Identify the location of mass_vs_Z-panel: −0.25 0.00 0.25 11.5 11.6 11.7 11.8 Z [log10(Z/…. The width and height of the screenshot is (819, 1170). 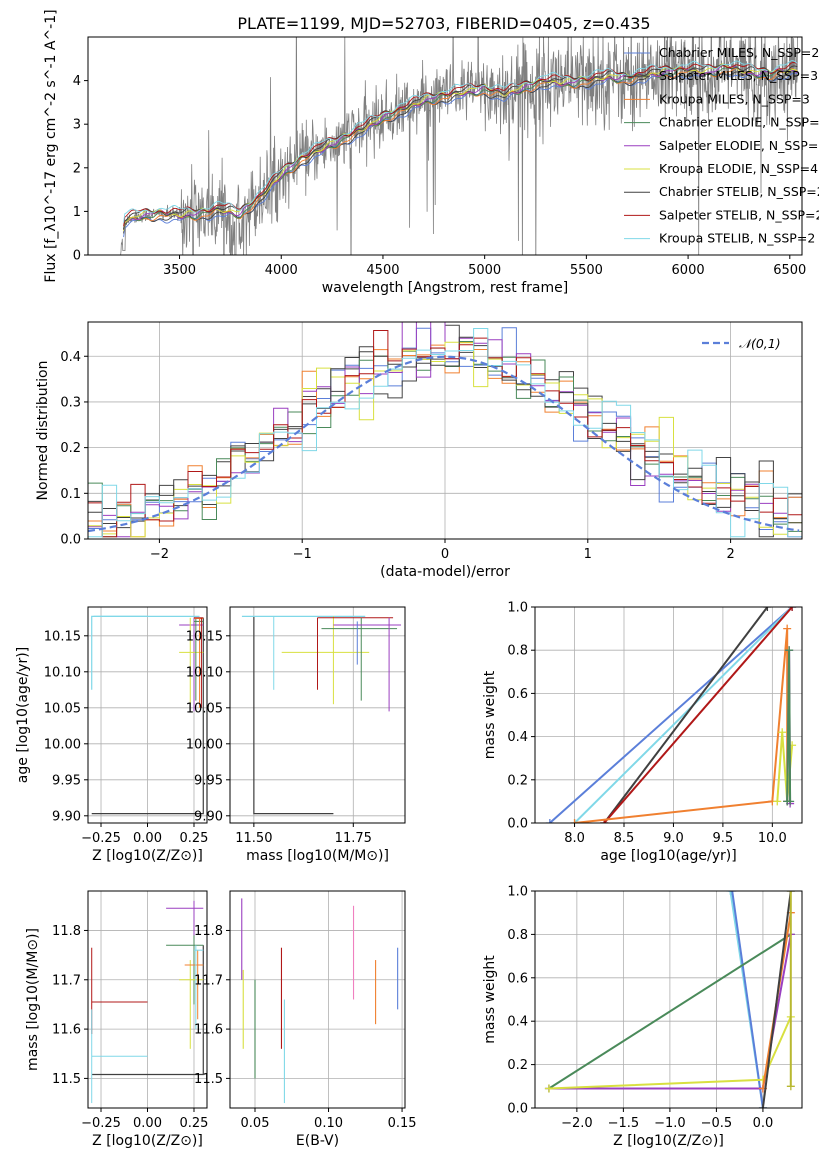
(116, 1019).